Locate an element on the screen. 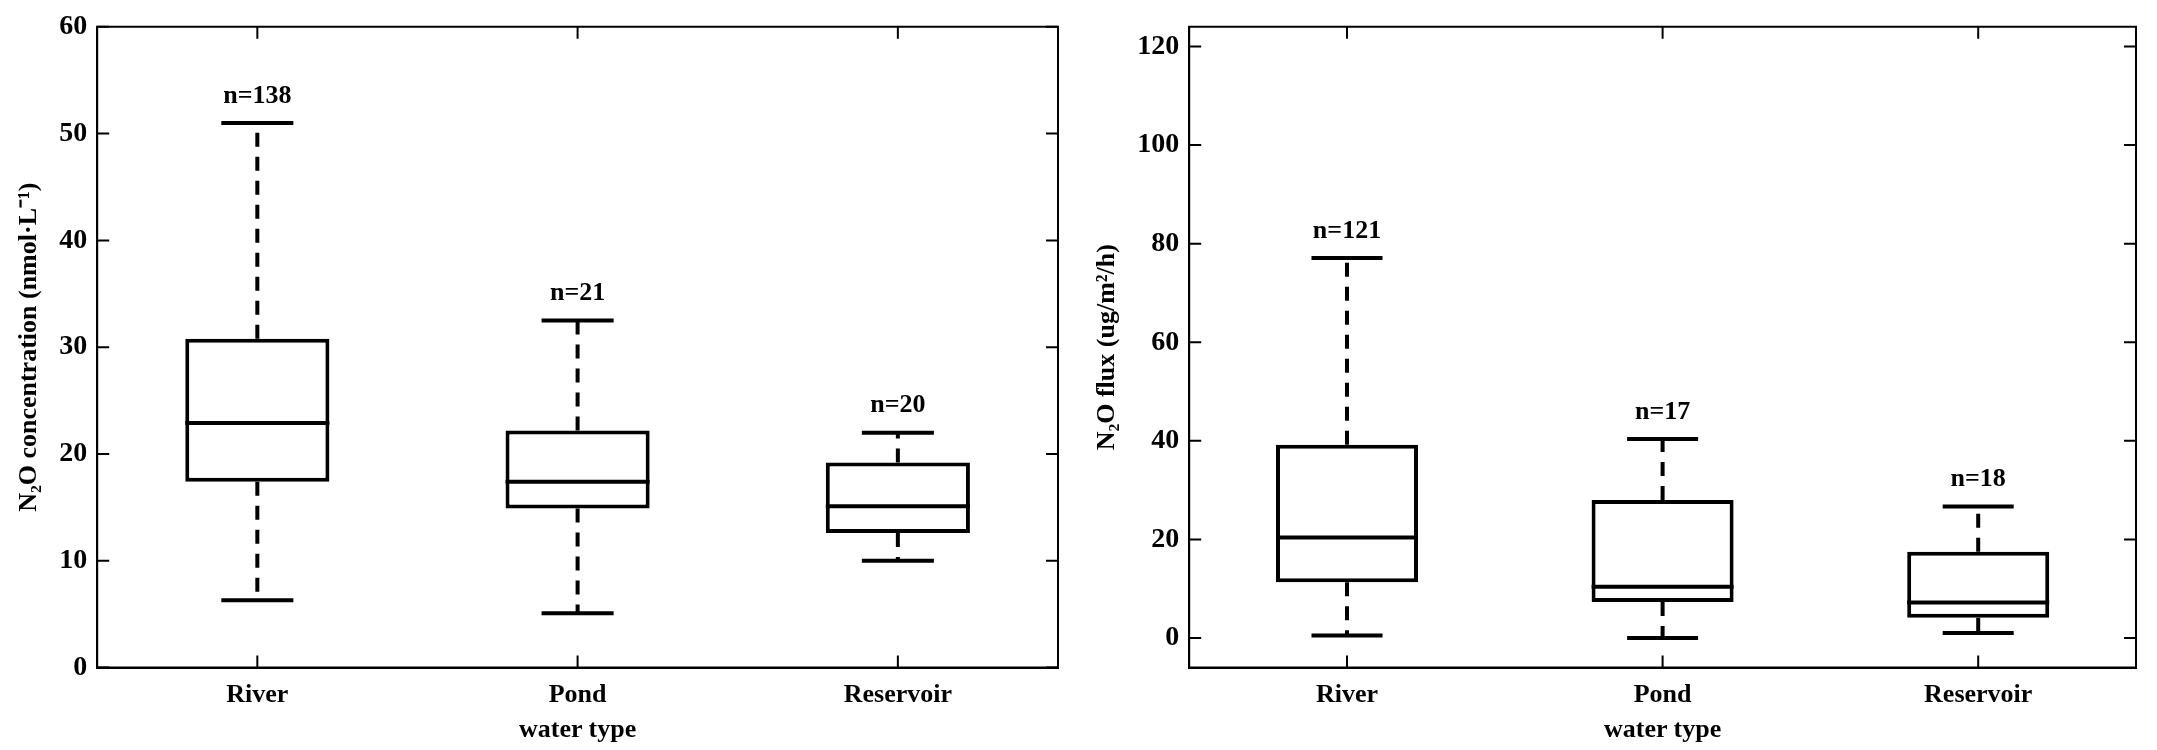 The height and width of the screenshot is (750, 2157). y-tick-label: 100 is located at coordinates (1158, 143).